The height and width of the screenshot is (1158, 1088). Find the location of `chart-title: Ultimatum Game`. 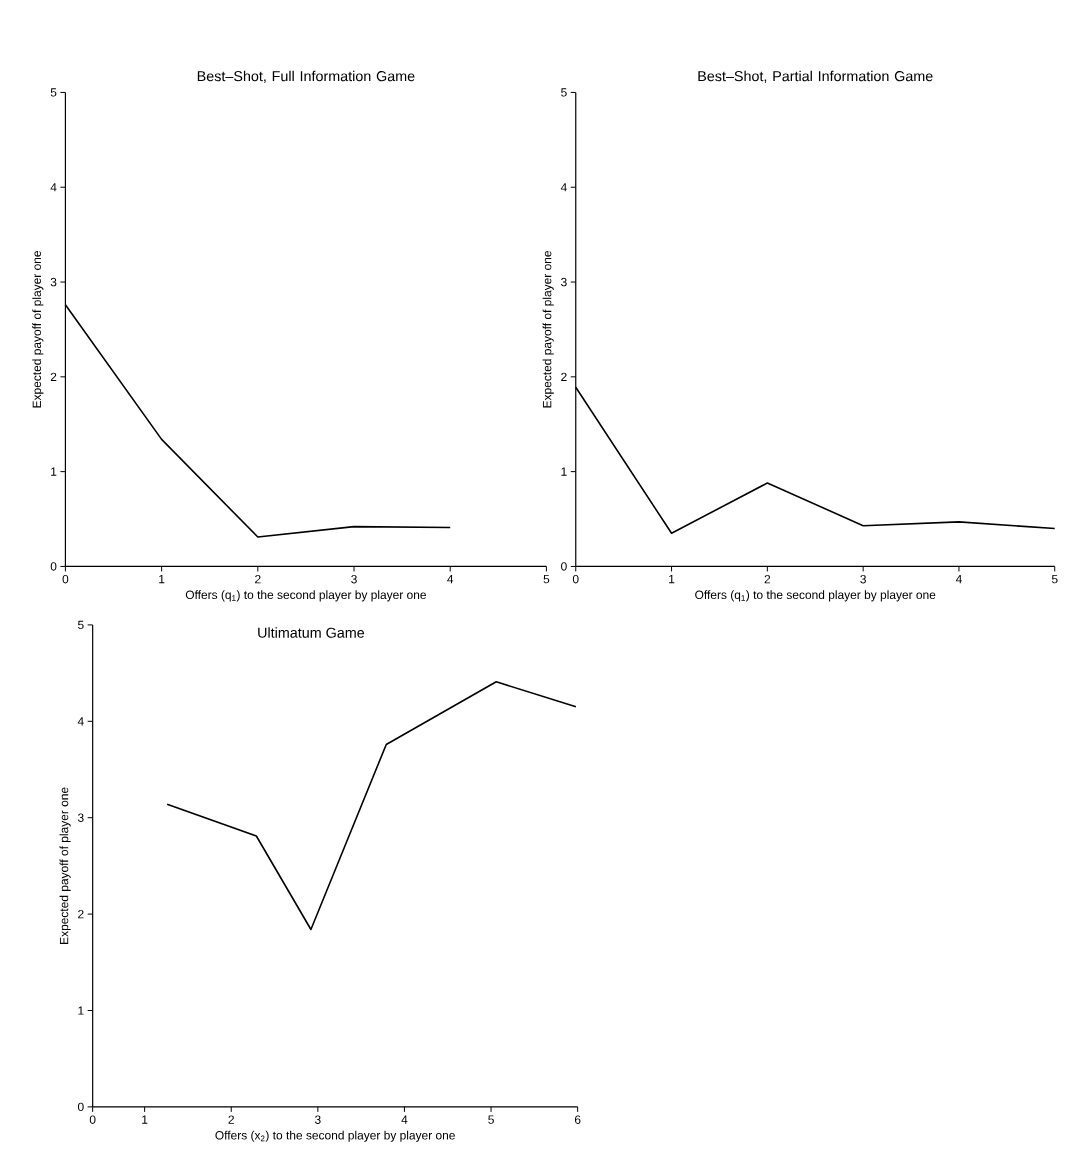

chart-title: Ultimatum Game is located at coordinates (311, 632).